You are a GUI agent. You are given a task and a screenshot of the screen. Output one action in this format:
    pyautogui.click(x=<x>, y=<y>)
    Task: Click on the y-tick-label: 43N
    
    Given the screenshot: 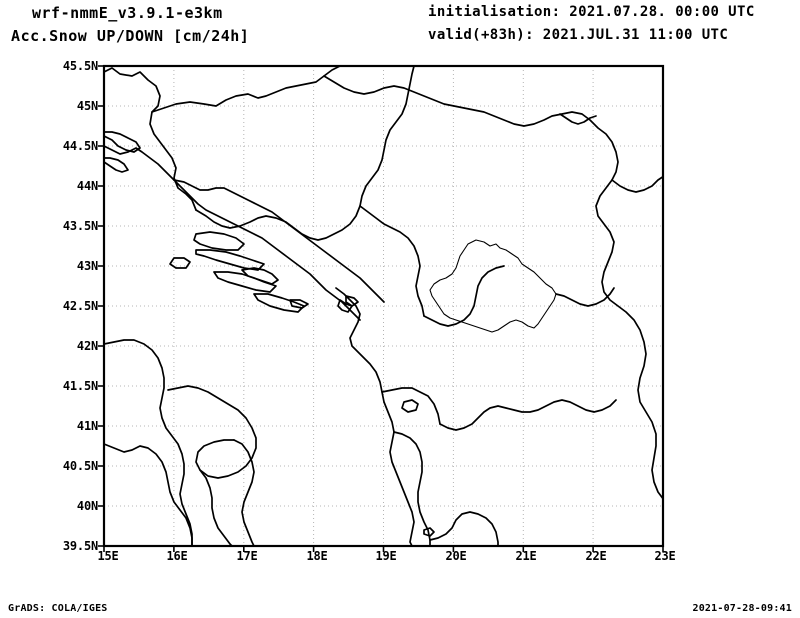 What is the action you would take?
    pyautogui.click(x=87, y=266)
    